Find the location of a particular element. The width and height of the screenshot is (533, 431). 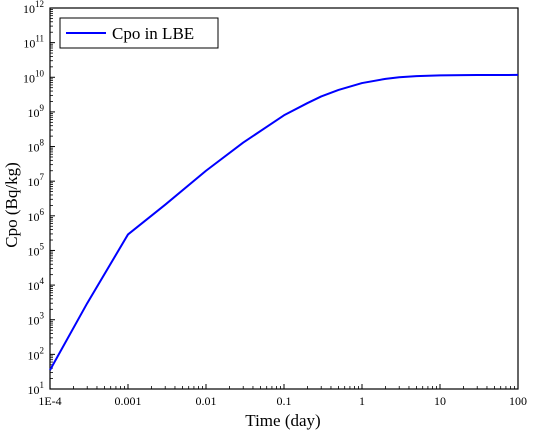

y-tick-label: 10¹² is located at coordinates (33, 8).